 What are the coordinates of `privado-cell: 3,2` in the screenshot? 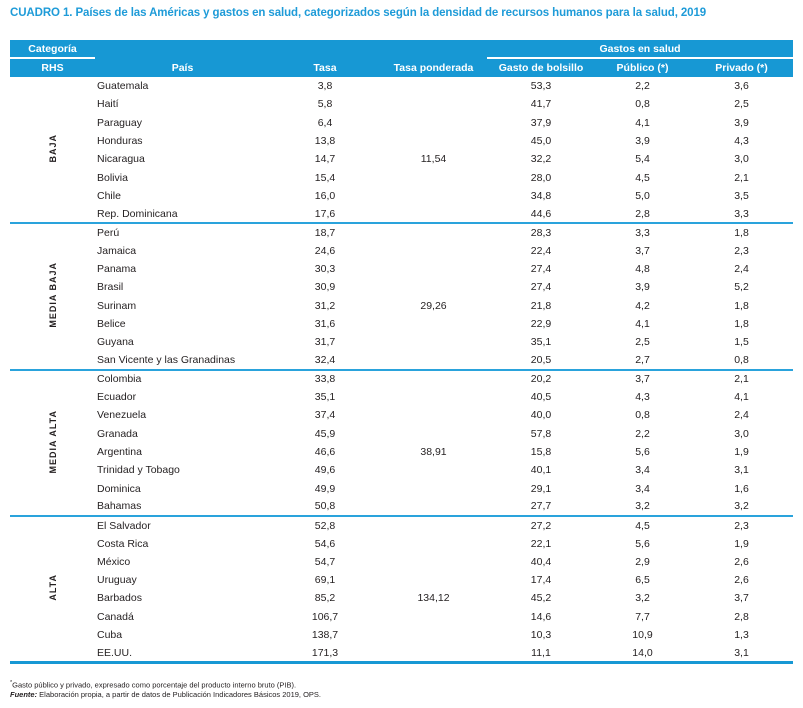 It's located at (741, 506).